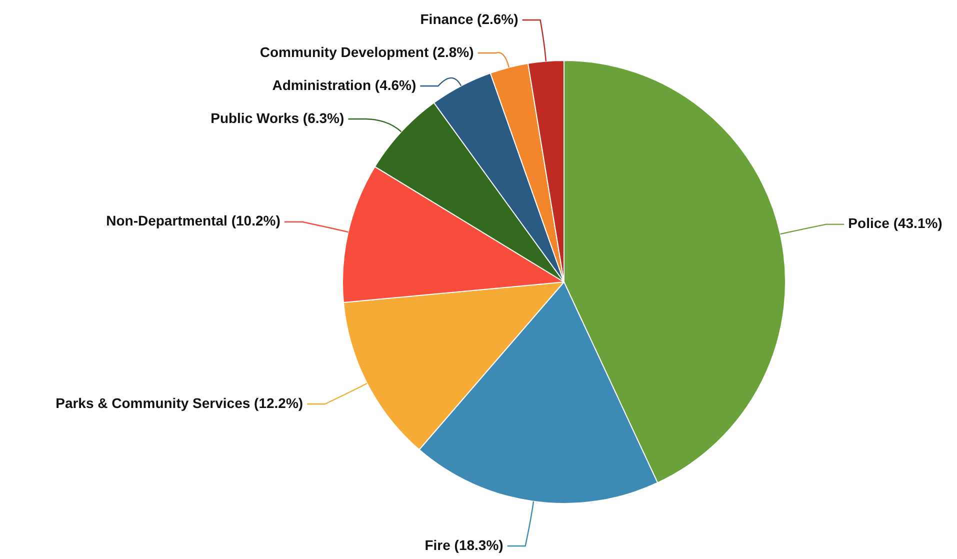 This screenshot has height=559, width=957. I want to click on slice-label: Police (43.1%), so click(895, 223).